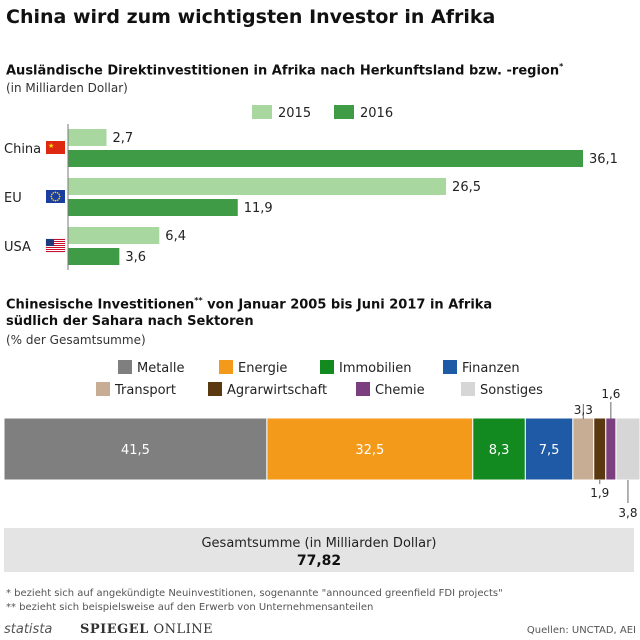  What do you see at coordinates (87, 137) in the screenshot?
I see `bar-china-2015` at bounding box center [87, 137].